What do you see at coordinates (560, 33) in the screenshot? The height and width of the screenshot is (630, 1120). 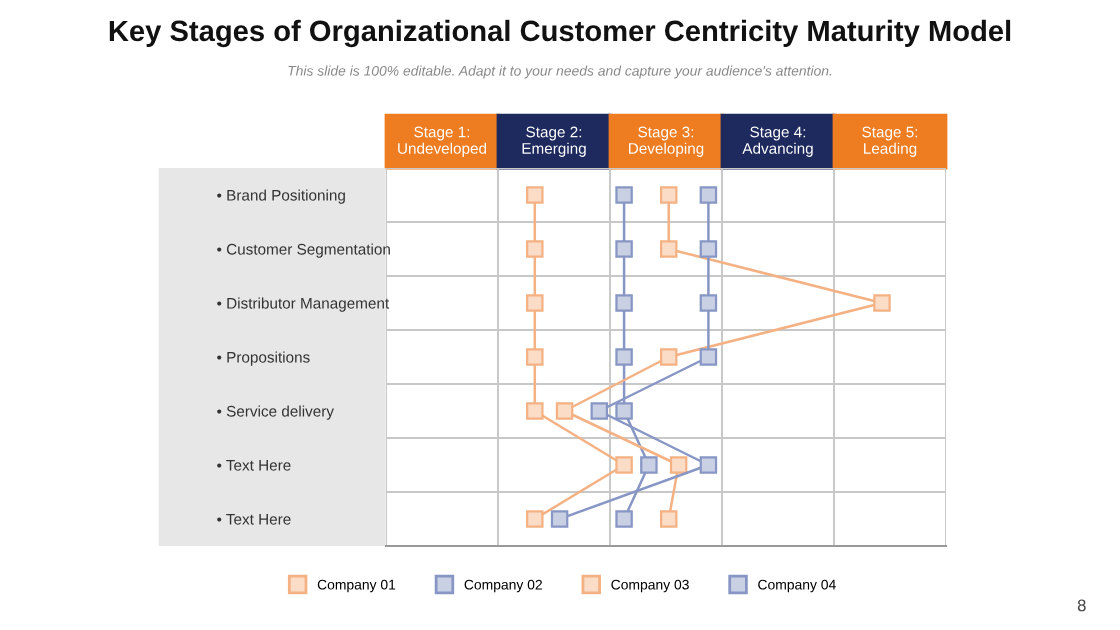 I see `chart-title: Key Stages of Organizational Customer Centricity Maturity Model` at bounding box center [560, 33].